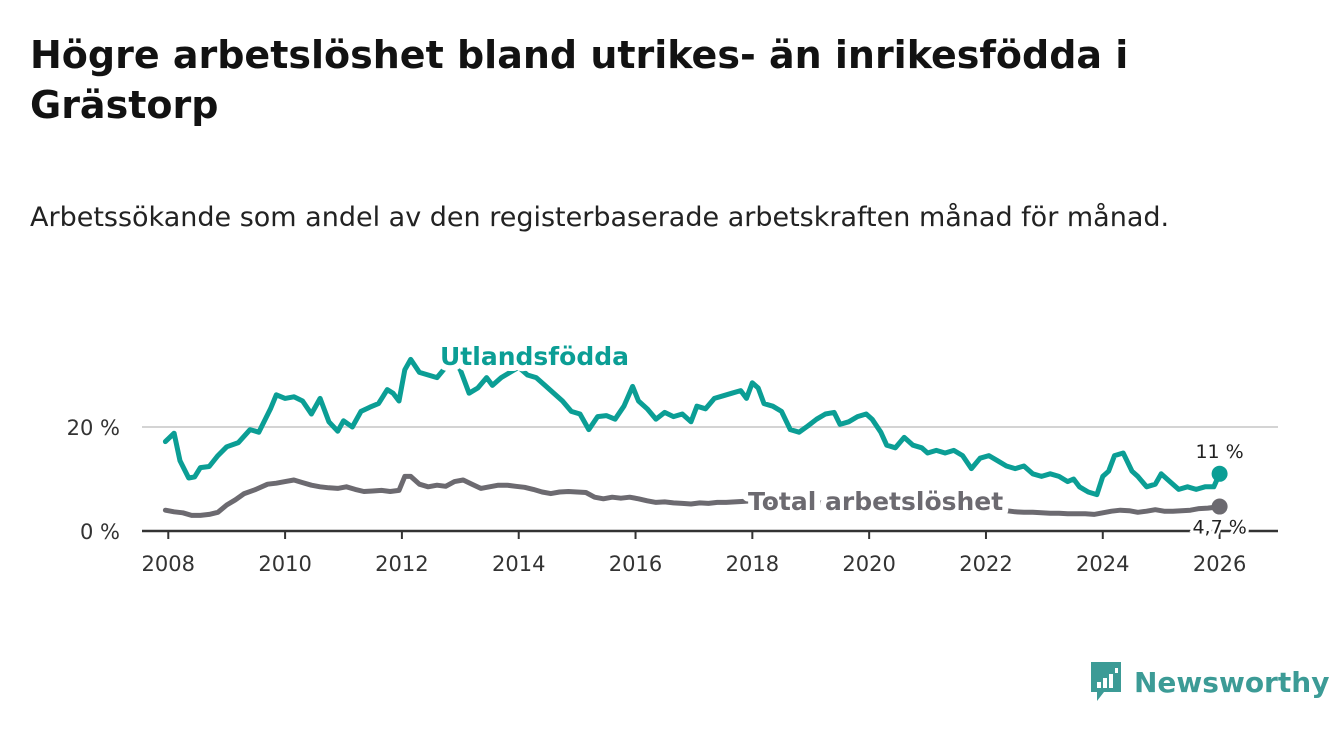  What do you see at coordinates (1219, 564) in the screenshot?
I see `x-tick-label: 2026` at bounding box center [1219, 564].